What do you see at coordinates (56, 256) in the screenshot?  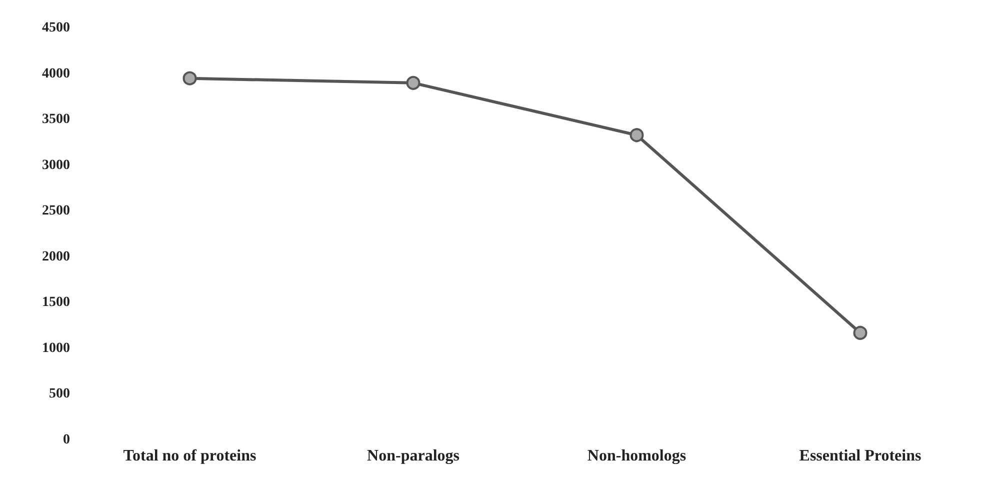 I see `y-tick-label: 2000` at bounding box center [56, 256].